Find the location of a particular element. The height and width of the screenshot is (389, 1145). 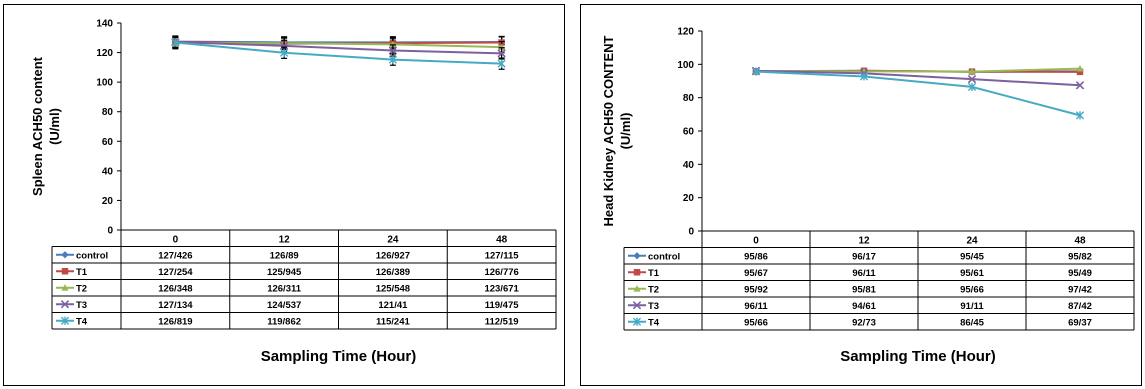

data-table-cell: 126/311 is located at coordinates (284, 288).